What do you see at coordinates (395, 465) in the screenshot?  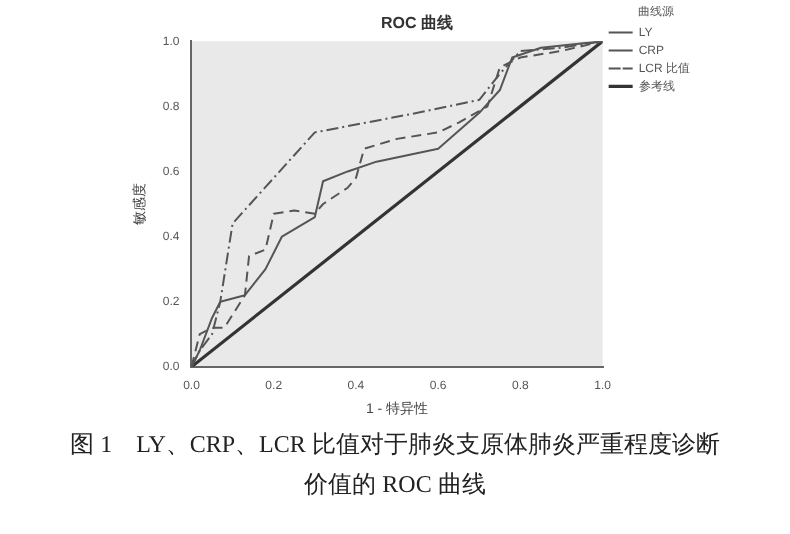 I see `caption: 图 1 LY、CRP、LCR 比值对于肺炎支原体肺炎严重程度诊断价值的 ROC 曲线` at bounding box center [395, 465].